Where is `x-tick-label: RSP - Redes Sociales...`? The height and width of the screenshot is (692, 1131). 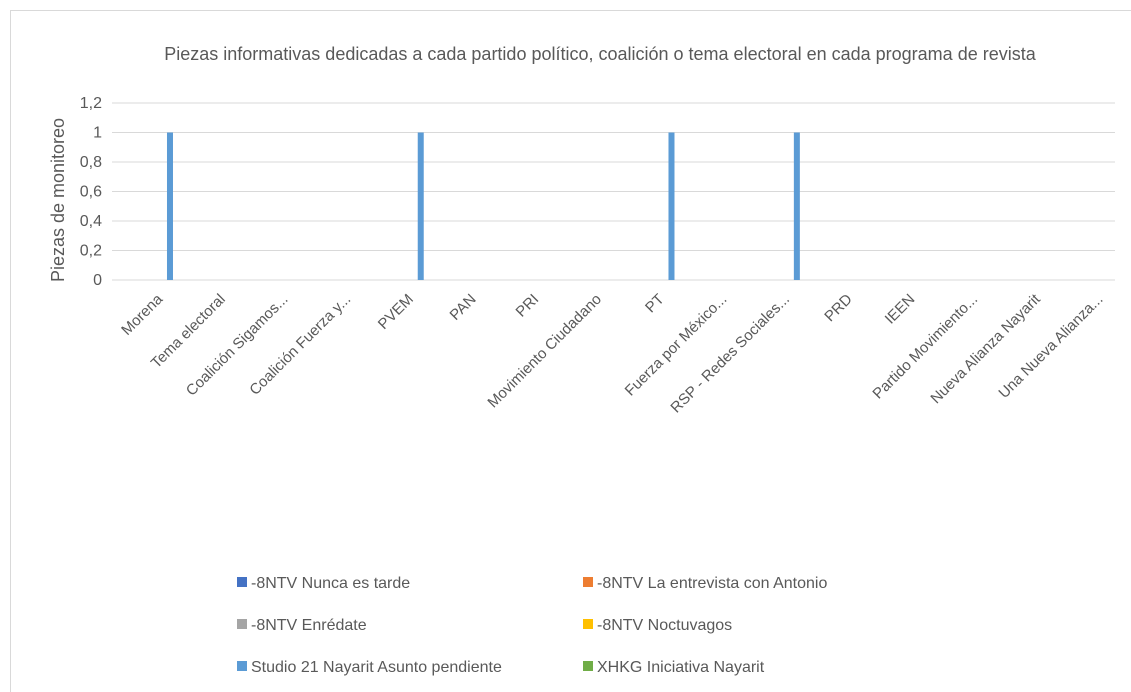
x-tick-label: RSP - Redes Sociales... is located at coordinates (730, 354).